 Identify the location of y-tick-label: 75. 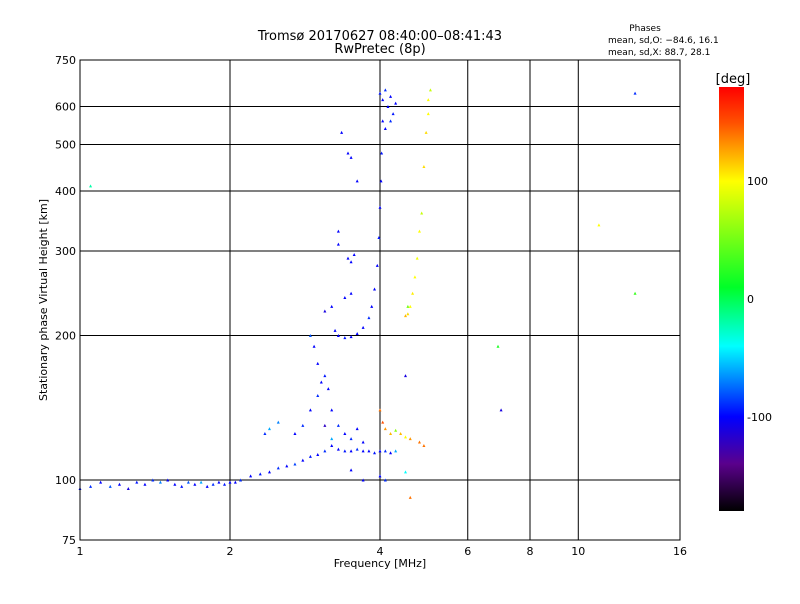
(69, 540).